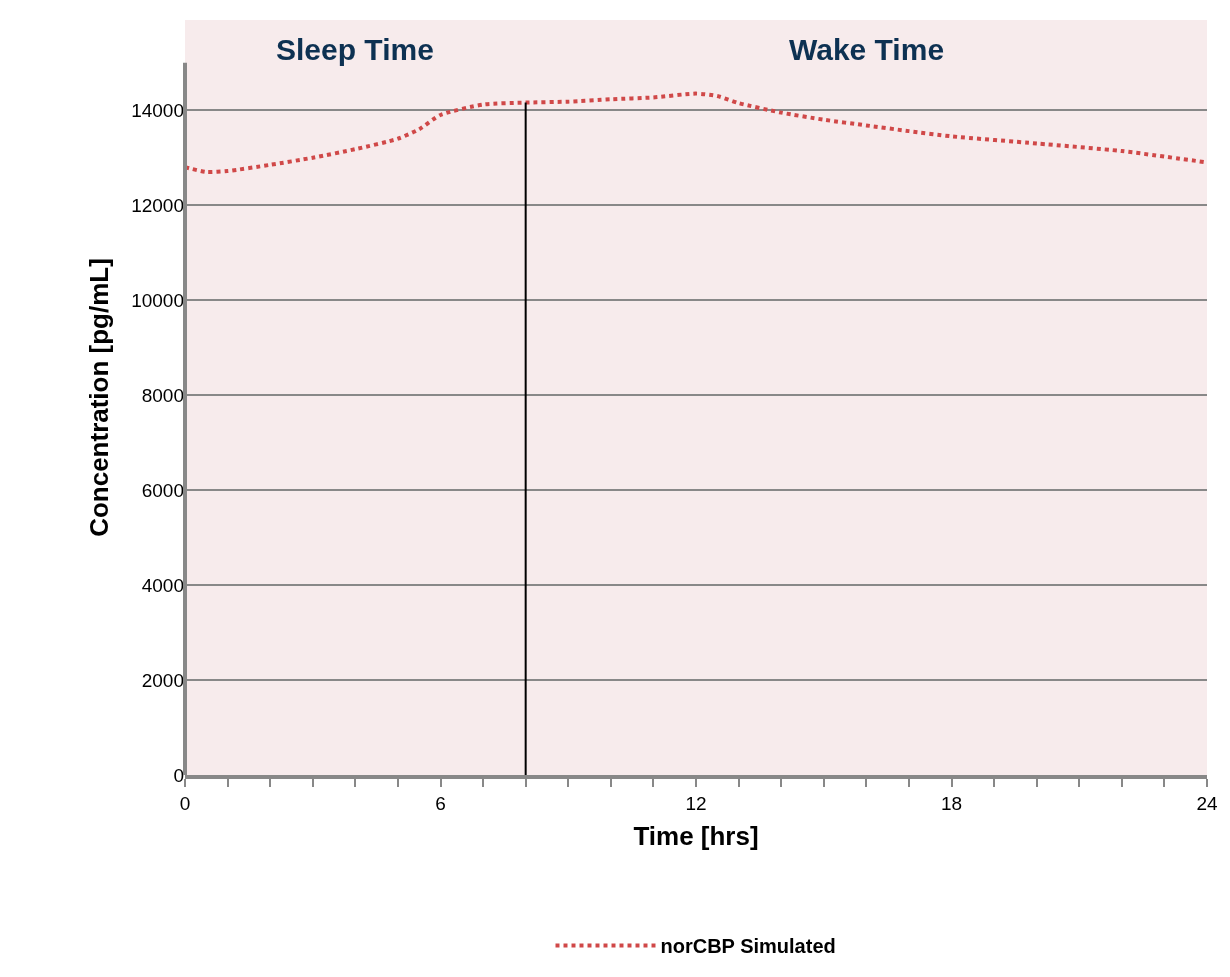 Image resolution: width=1230 pixels, height=977 pixels. I want to click on y-tick-label: 14000, so click(157, 110).